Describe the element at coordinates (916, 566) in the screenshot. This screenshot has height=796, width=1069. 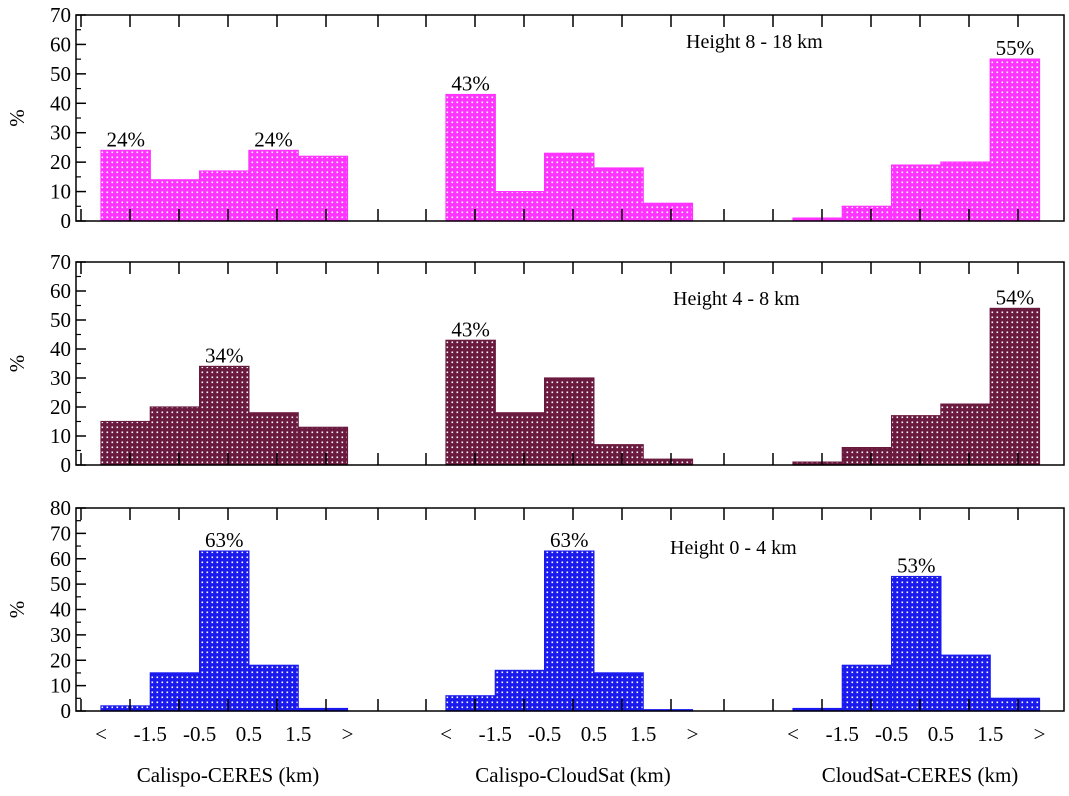
I see `data-label: 53%` at that location.